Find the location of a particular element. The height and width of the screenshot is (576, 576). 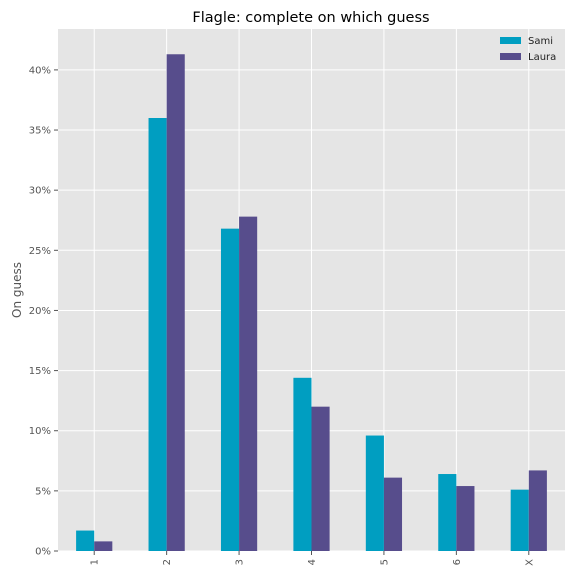

legend-label-sami: Sami is located at coordinates (540, 41).